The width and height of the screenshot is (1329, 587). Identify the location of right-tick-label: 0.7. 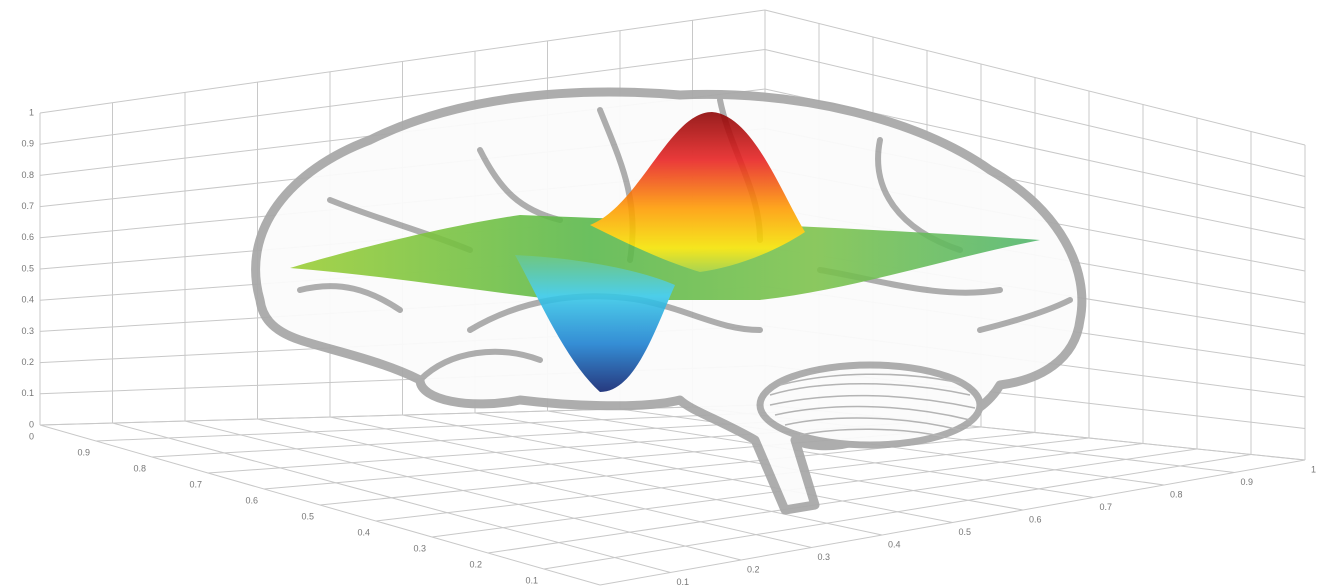
(1106, 507).